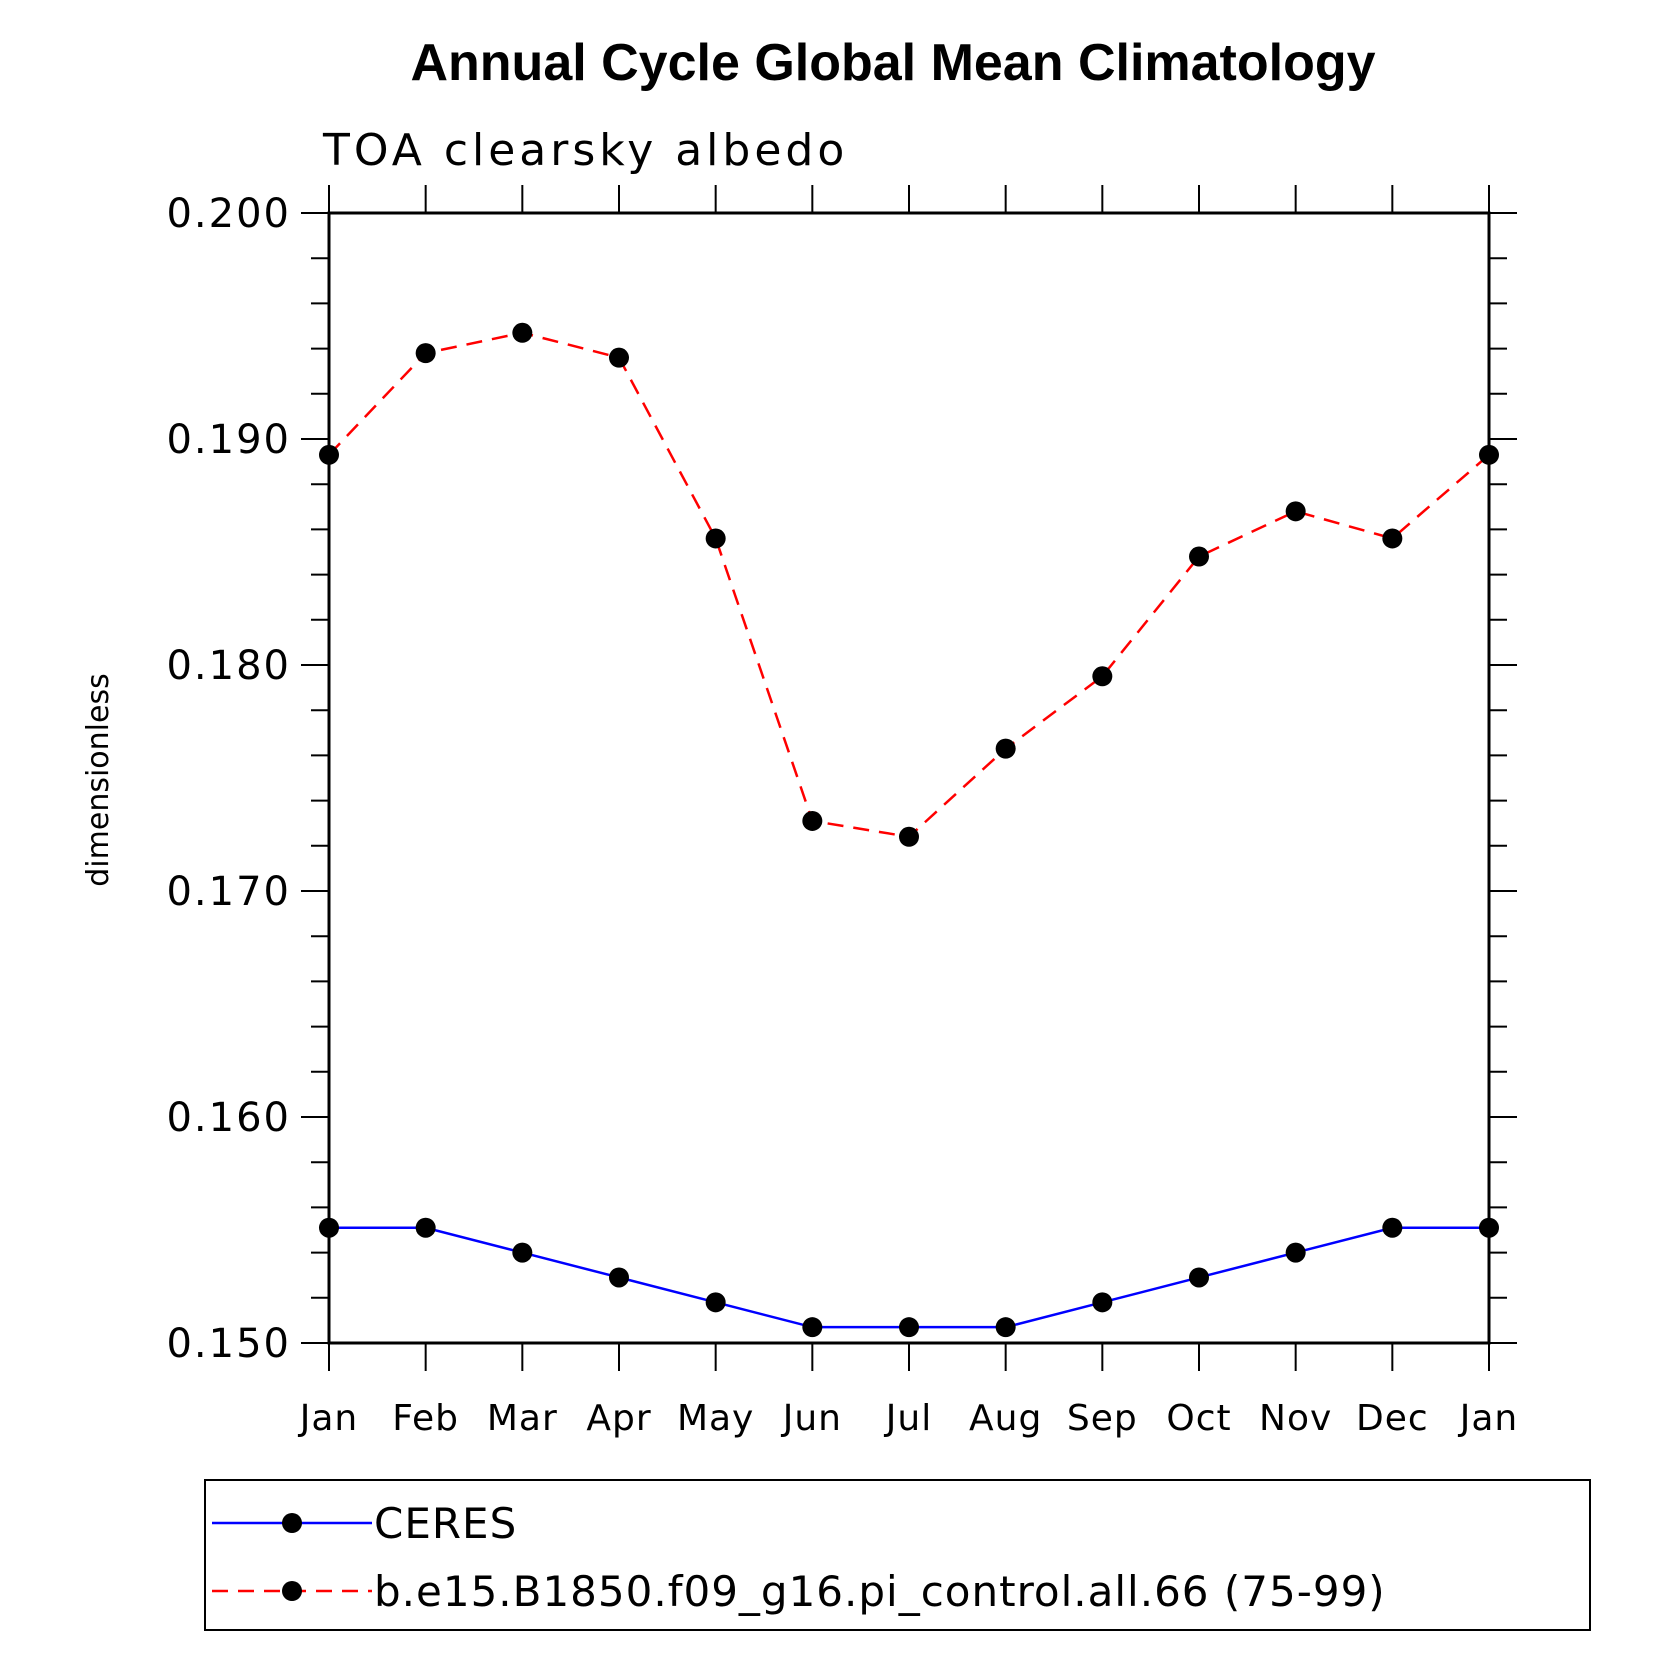 The image size is (1658, 1658). What do you see at coordinates (228, 892) in the screenshot?
I see `y-tick-label: 0.170` at bounding box center [228, 892].